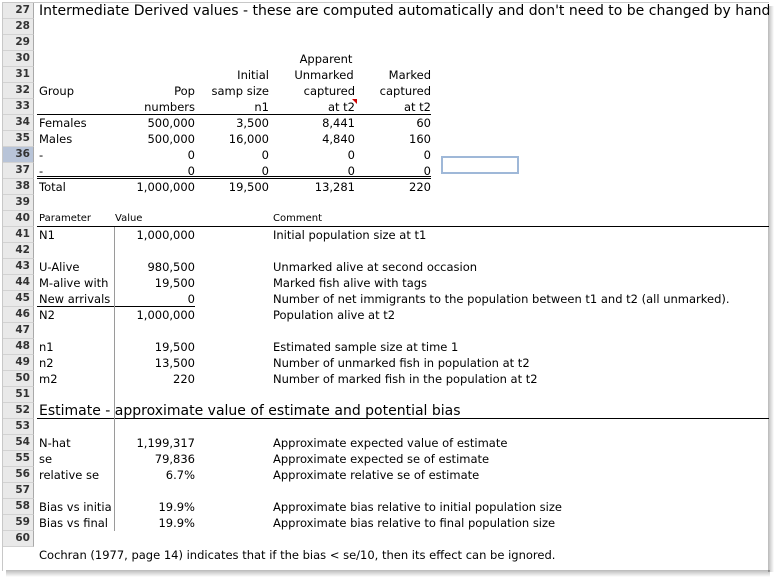  Describe the element at coordinates (18, 331) in the screenshot. I see `row-header: 47` at that location.